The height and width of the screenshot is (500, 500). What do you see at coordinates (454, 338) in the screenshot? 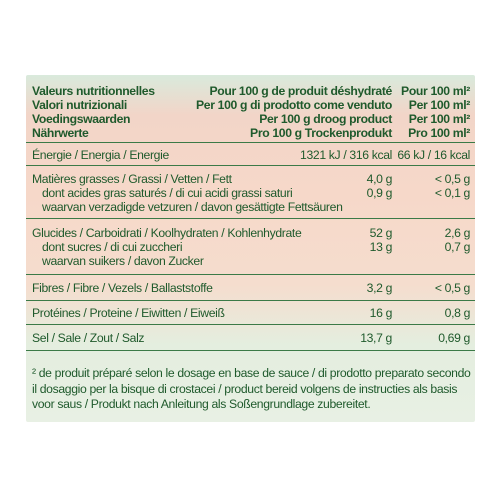
I see `row-per100ml: 0,69 g` at bounding box center [454, 338].